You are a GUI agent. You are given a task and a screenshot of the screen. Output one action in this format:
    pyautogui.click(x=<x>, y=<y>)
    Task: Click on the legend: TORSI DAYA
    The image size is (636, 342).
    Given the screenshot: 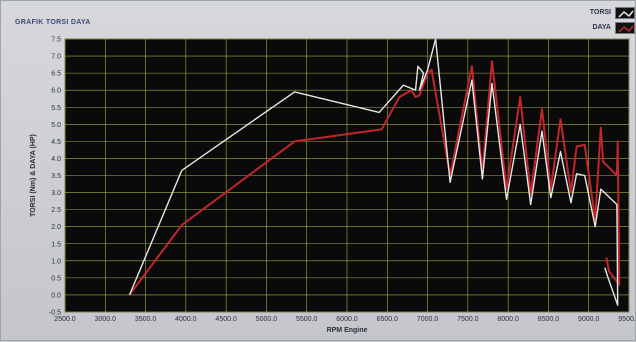 What is the action you would take?
    pyautogui.click(x=597, y=20)
    